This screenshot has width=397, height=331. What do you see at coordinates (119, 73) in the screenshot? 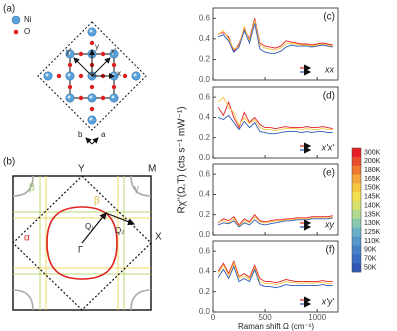
I see `label-x: x` at bounding box center [119, 73].